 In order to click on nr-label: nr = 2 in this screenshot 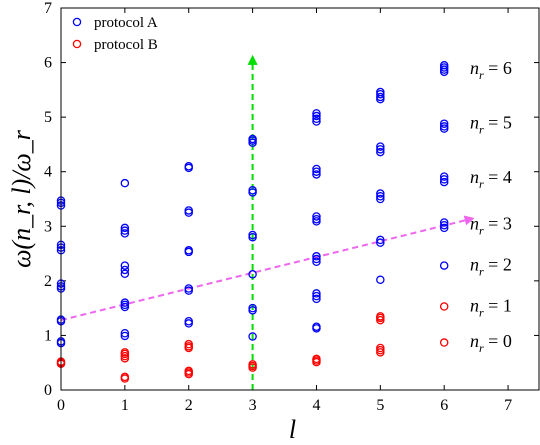, I will do `click(491, 266)`.